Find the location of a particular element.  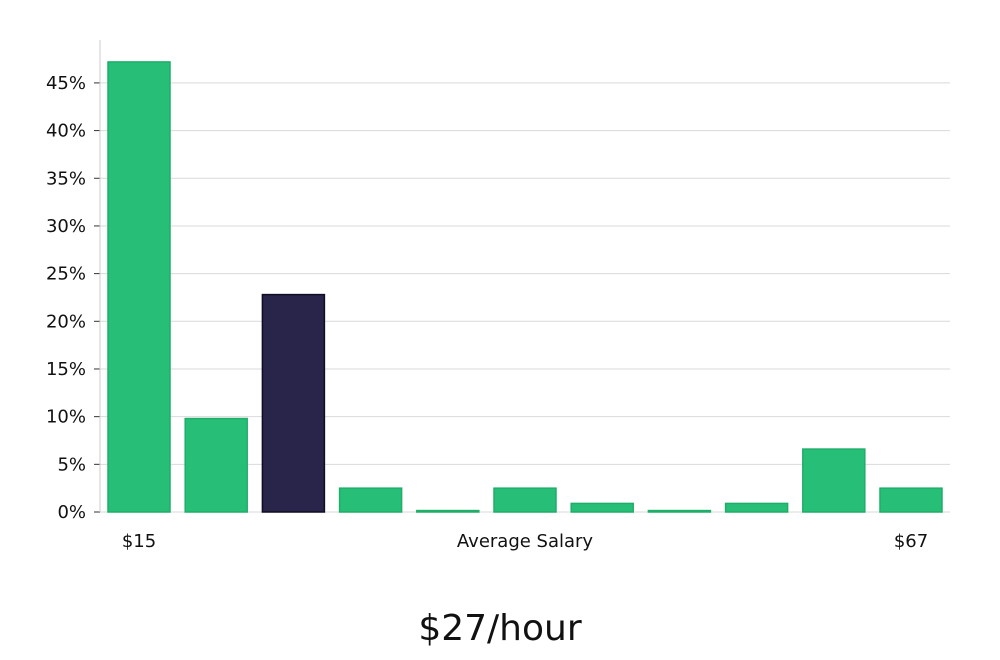

y-tick-label: 35% is located at coordinates (66, 178).